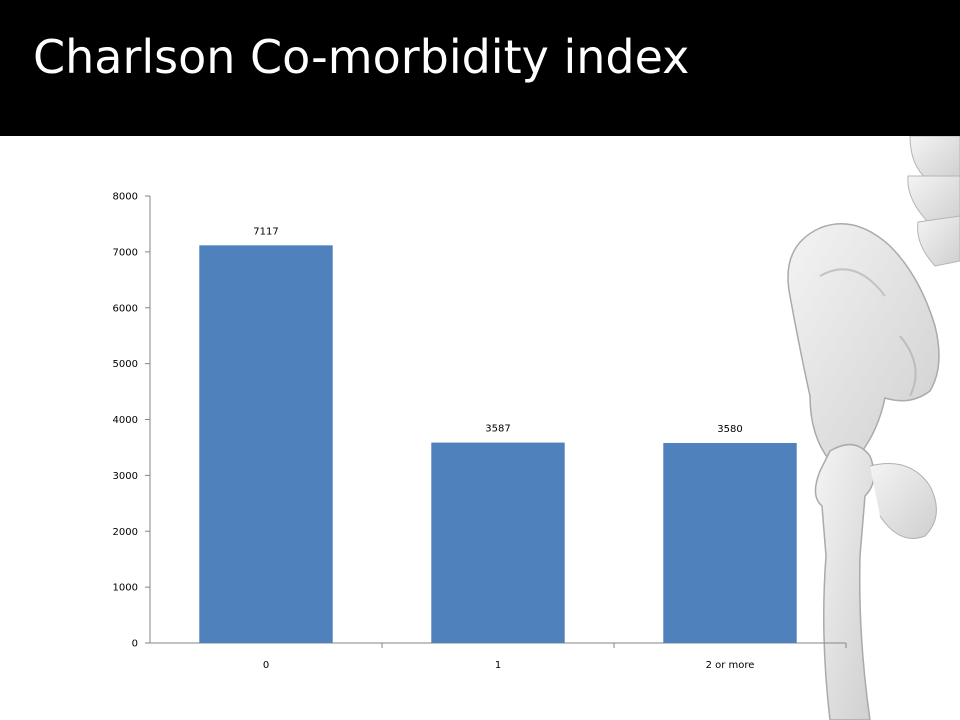  What do you see at coordinates (844, 581) in the screenshot?
I see `femur-shape` at bounding box center [844, 581].